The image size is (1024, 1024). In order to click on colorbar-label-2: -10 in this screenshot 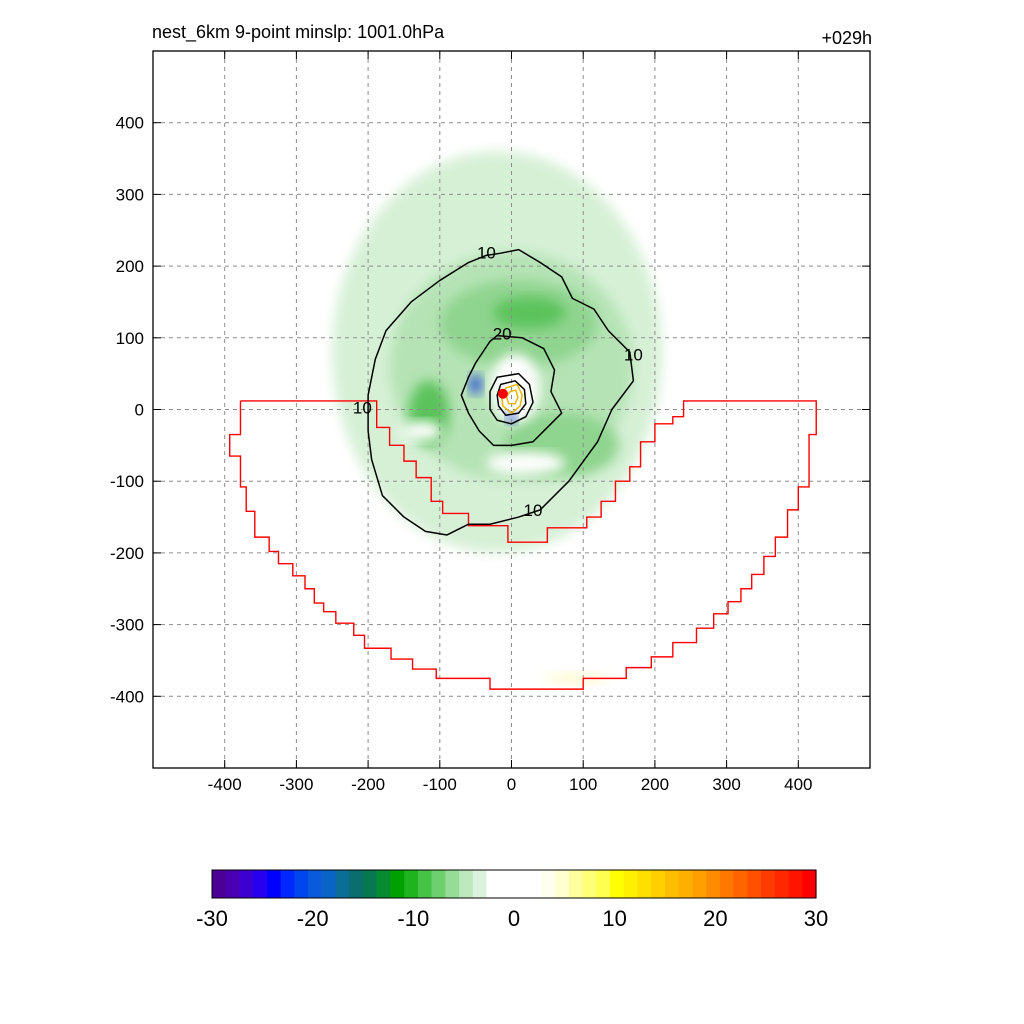, I will do `click(413, 918)`.